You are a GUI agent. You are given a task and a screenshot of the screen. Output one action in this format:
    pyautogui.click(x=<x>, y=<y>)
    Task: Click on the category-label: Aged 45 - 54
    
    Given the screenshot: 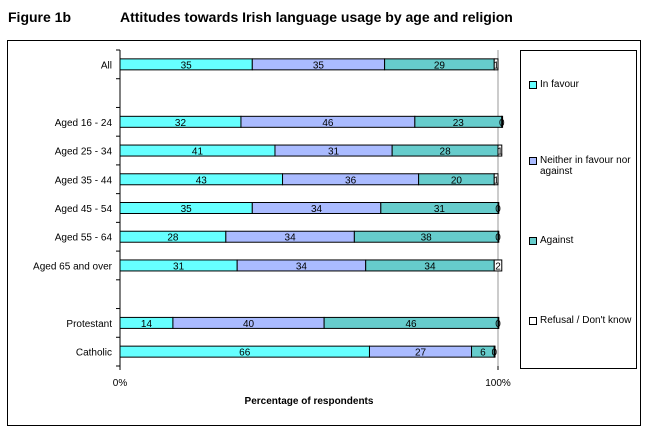 What is the action you would take?
    pyautogui.click(x=84, y=209)
    